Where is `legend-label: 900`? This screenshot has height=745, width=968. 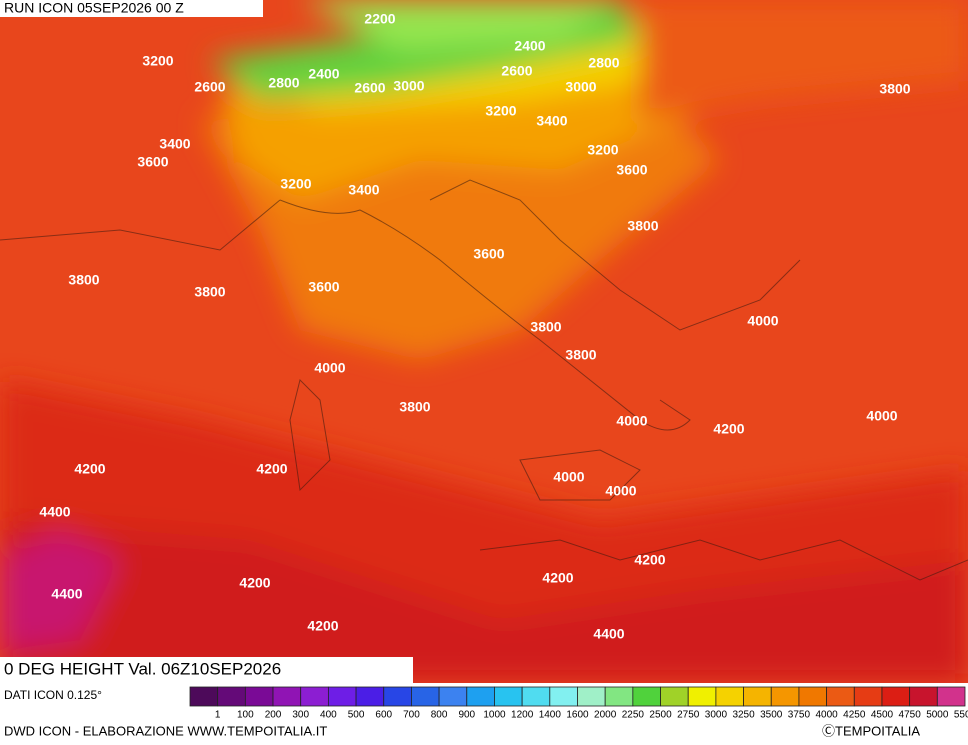
legend-label: 900 is located at coordinates (466, 715).